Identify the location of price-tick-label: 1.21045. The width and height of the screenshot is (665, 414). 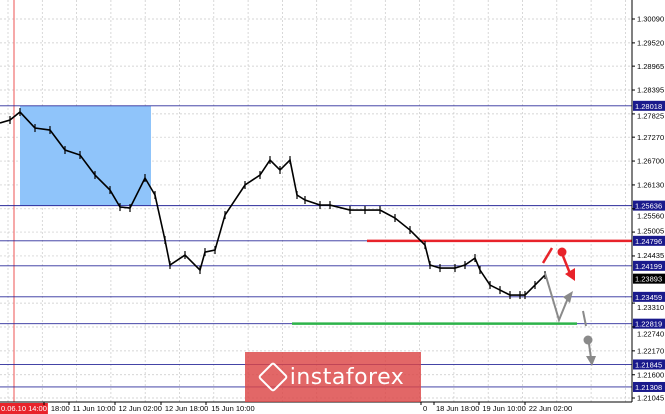
(650, 398).